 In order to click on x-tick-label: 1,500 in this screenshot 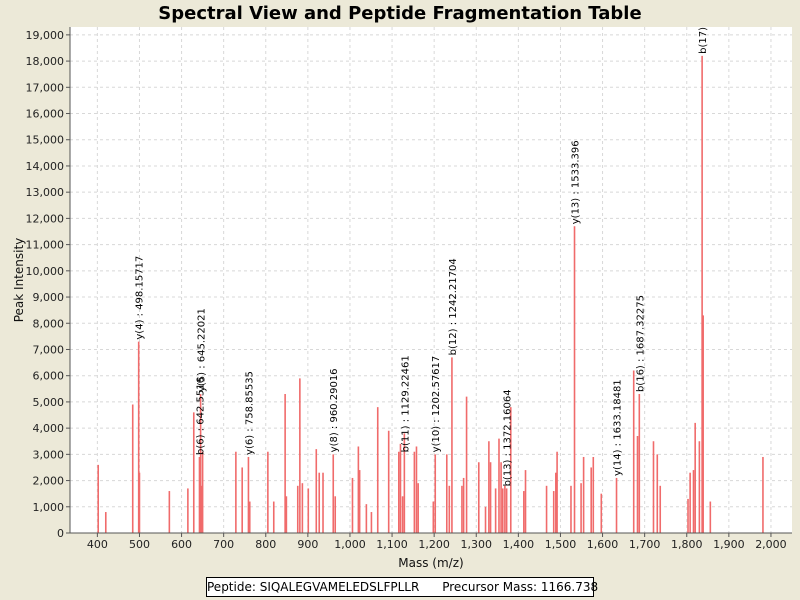, I will do `click(561, 544)`.